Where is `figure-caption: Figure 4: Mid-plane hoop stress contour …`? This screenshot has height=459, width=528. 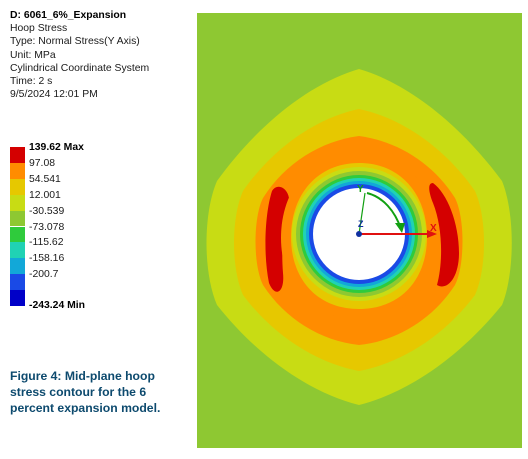
figure-caption: Figure 4: Mid-plane hoop stress contour … is located at coordinates (99, 392).